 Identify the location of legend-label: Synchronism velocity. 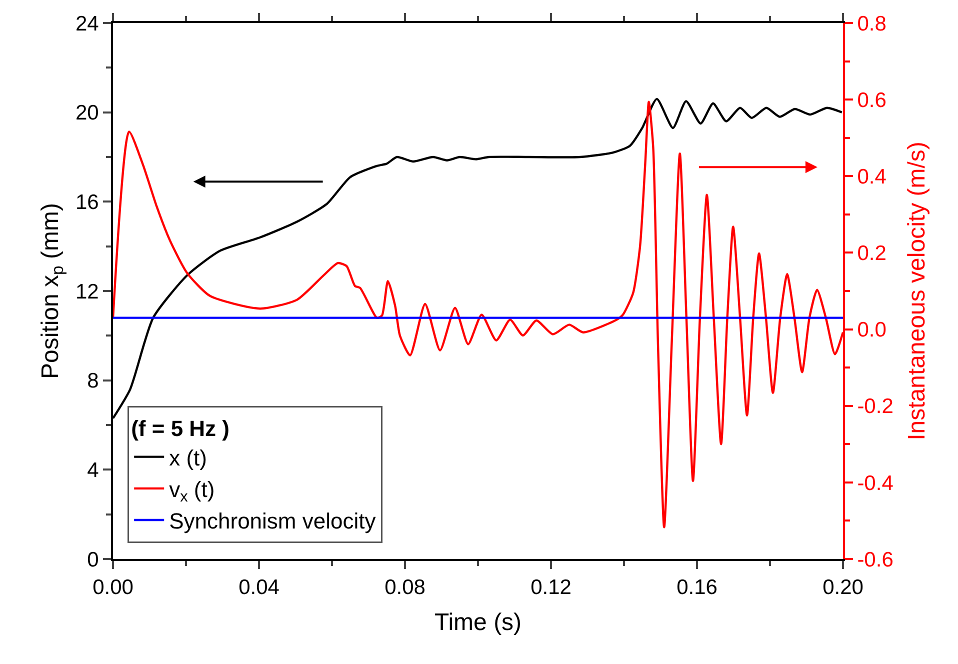
(272, 521).